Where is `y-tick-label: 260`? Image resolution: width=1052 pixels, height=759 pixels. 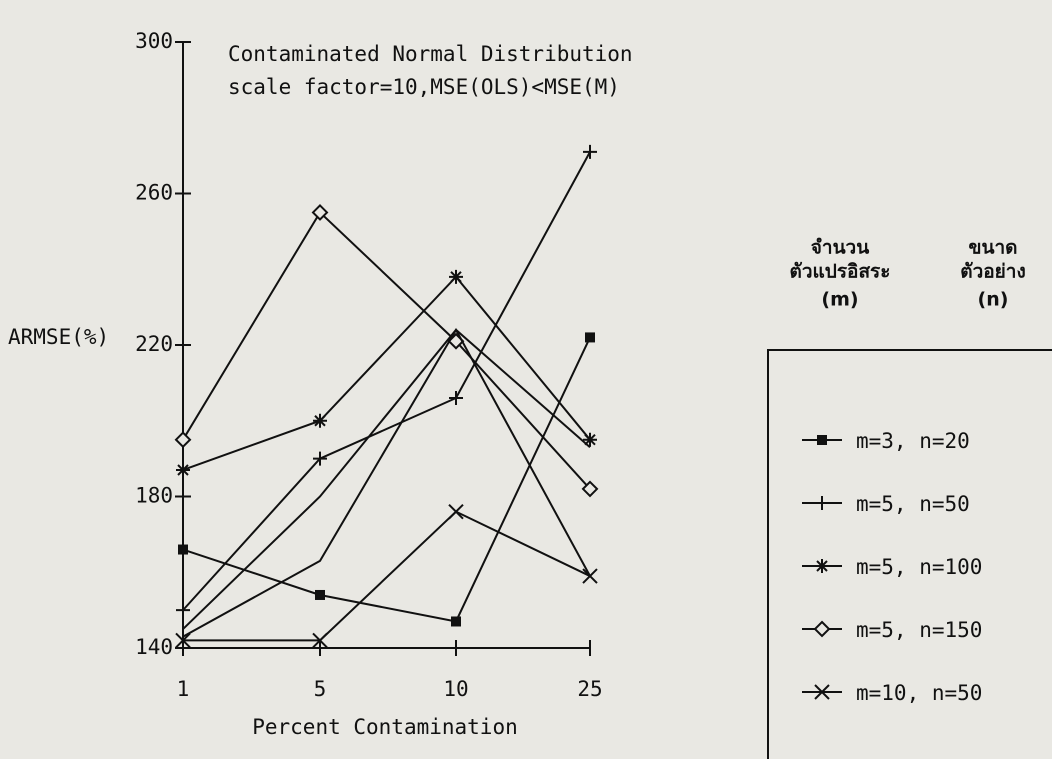
y-tick-label: 260 is located at coordinates (154, 193).